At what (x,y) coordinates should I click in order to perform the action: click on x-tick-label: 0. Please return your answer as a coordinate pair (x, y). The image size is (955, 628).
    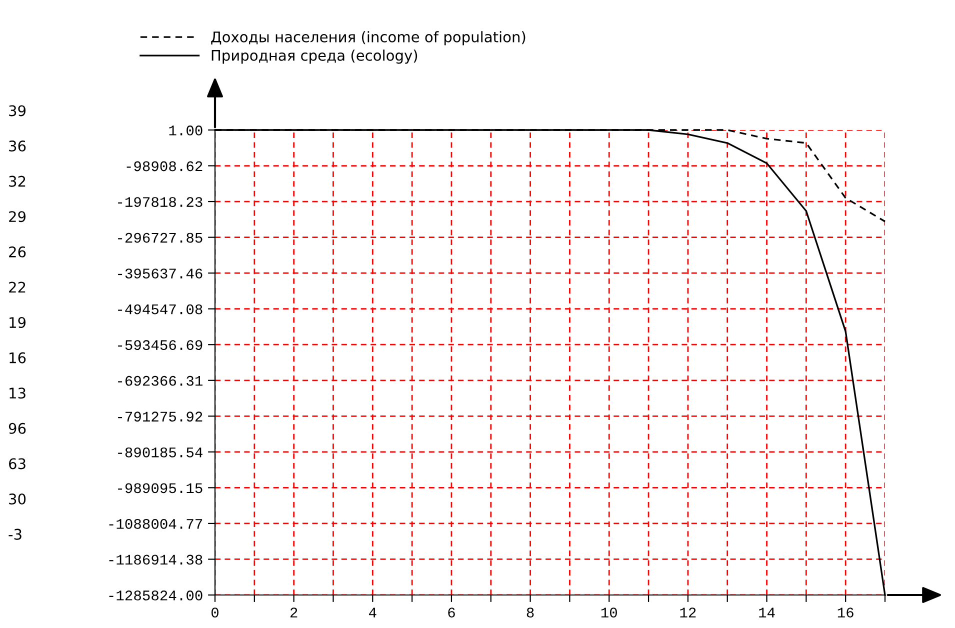
    Looking at the image, I should click on (215, 613).